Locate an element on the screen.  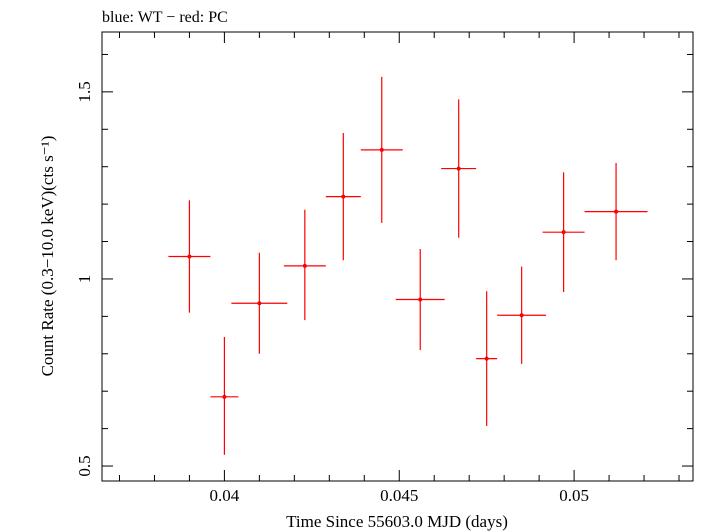
y-tick-label: 0.5 is located at coordinates (84, 465).